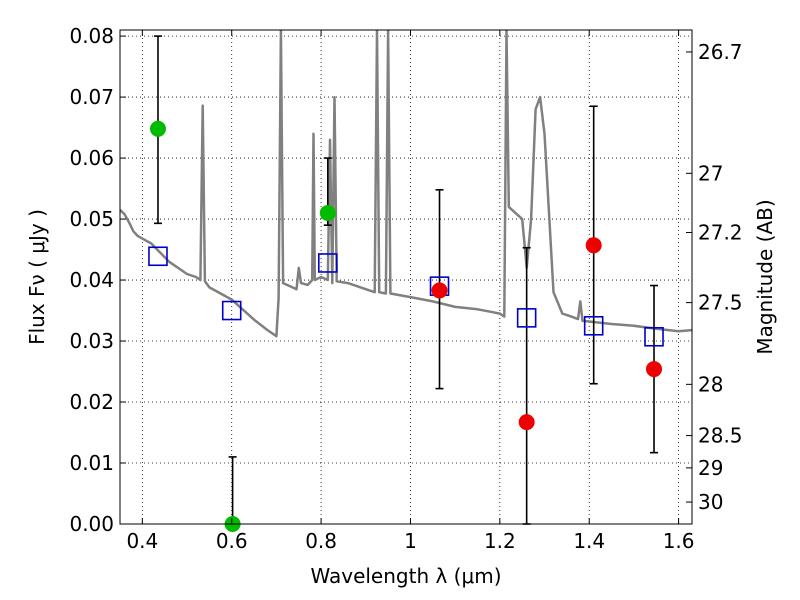 The image size is (800, 600). Describe the element at coordinates (91, 158) in the screenshot. I see `y-tick-label: 0.06` at that location.